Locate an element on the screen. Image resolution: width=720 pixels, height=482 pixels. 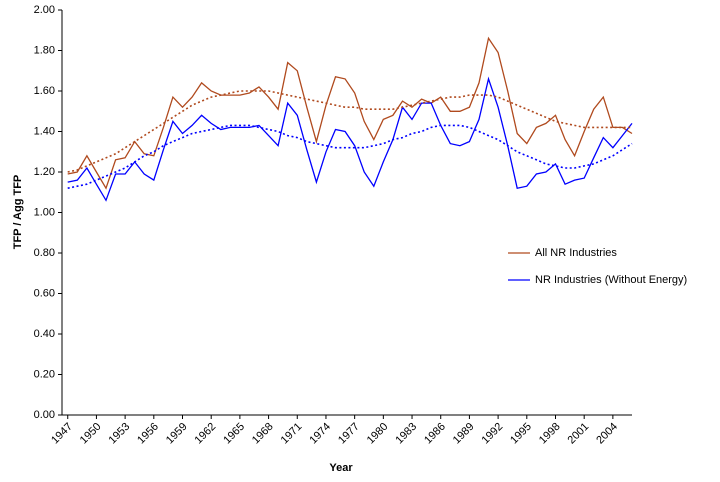
y-tick-label: 1.00 is located at coordinates (44, 212).